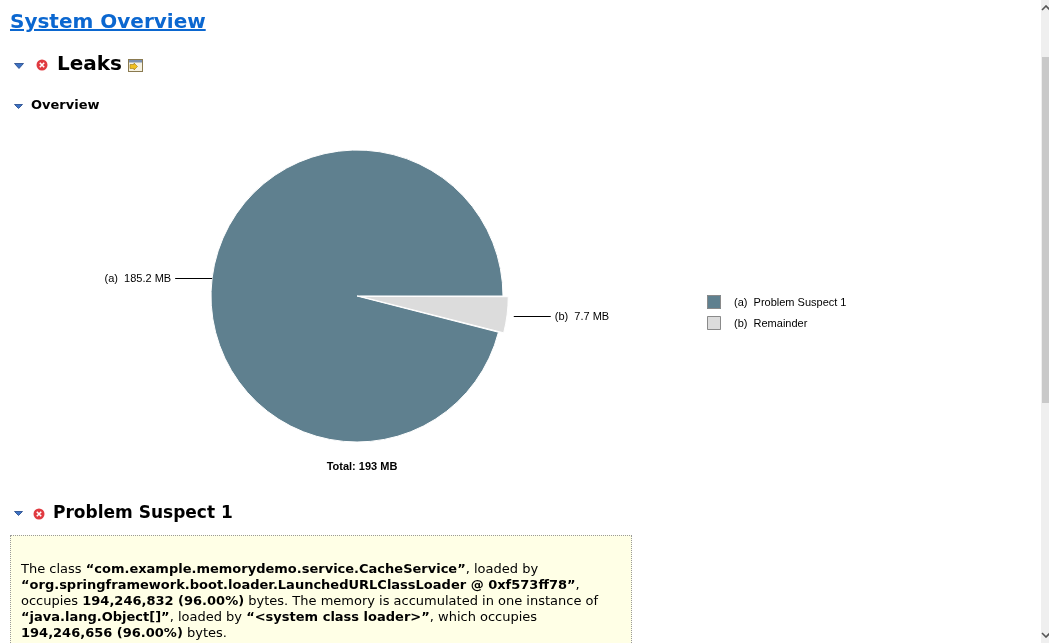  Describe the element at coordinates (362, 466) in the screenshot. I see `text: Total: 193 MB` at that location.